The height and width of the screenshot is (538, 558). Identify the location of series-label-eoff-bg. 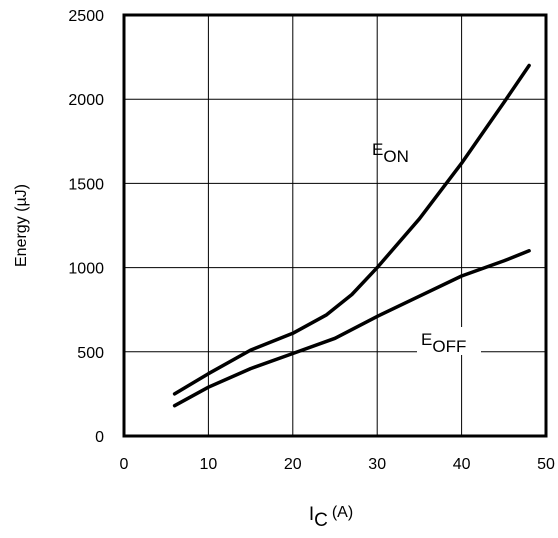
(449, 341).